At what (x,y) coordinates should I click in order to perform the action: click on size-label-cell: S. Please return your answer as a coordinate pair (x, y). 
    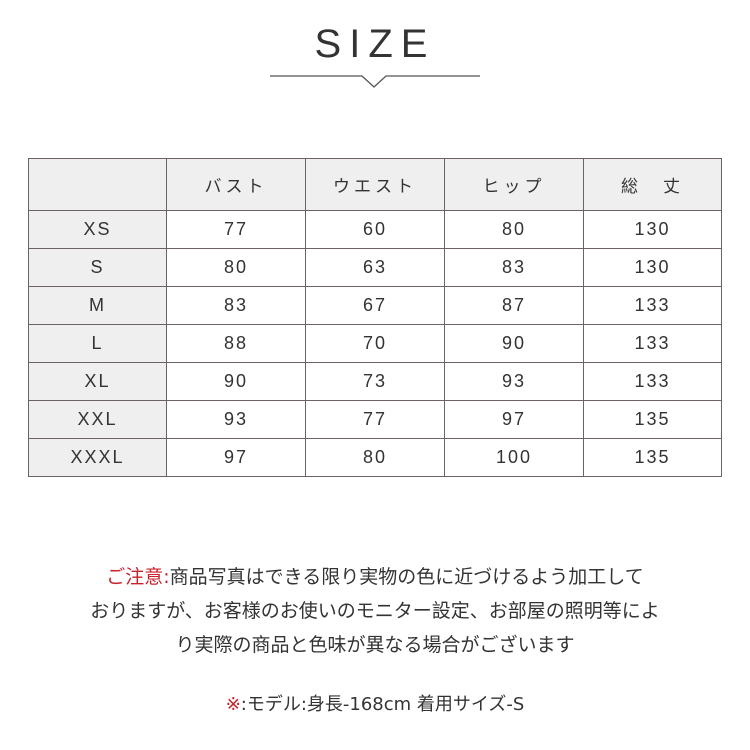
    Looking at the image, I should click on (97, 267).